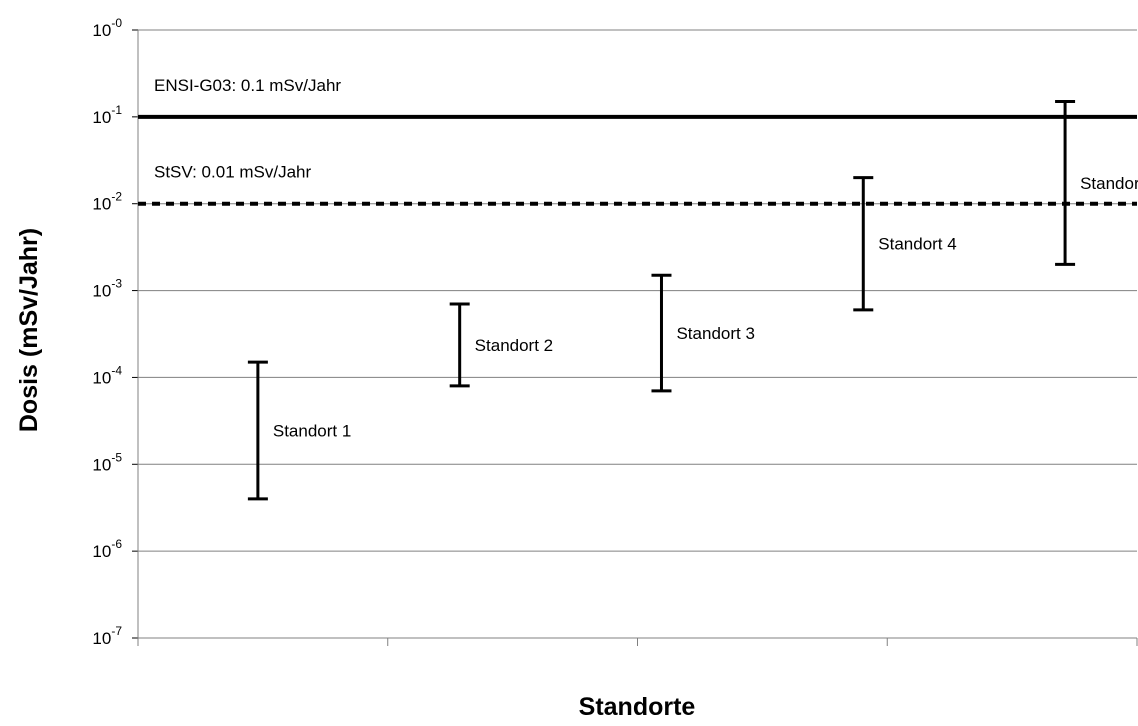  What do you see at coordinates (107, 636) in the screenshot?
I see `y-tick-label: 10⁻⁷` at bounding box center [107, 636].